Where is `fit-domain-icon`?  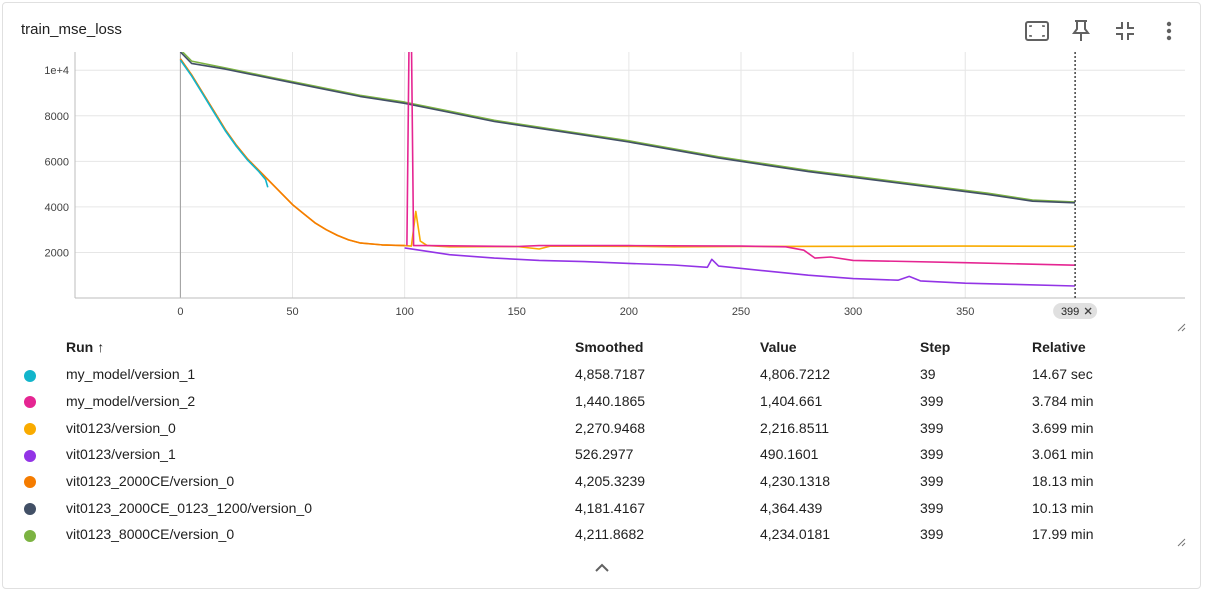 fit-domain-icon is located at coordinates (1037, 31).